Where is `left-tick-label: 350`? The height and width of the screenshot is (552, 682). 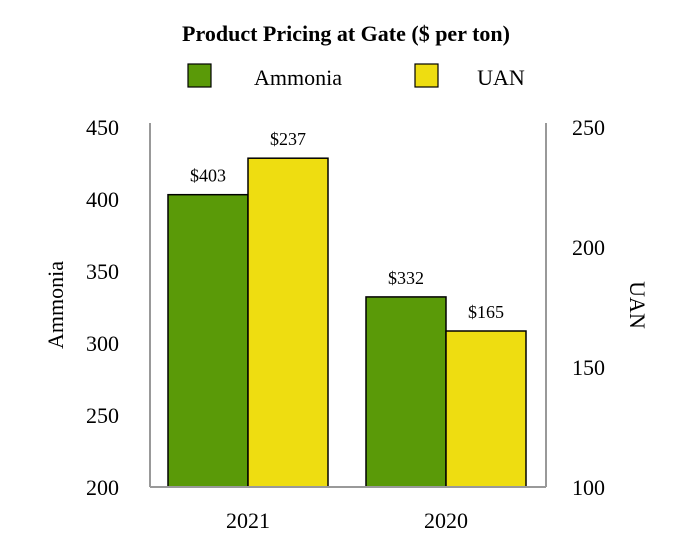 left-tick-label: 350 is located at coordinates (102, 271).